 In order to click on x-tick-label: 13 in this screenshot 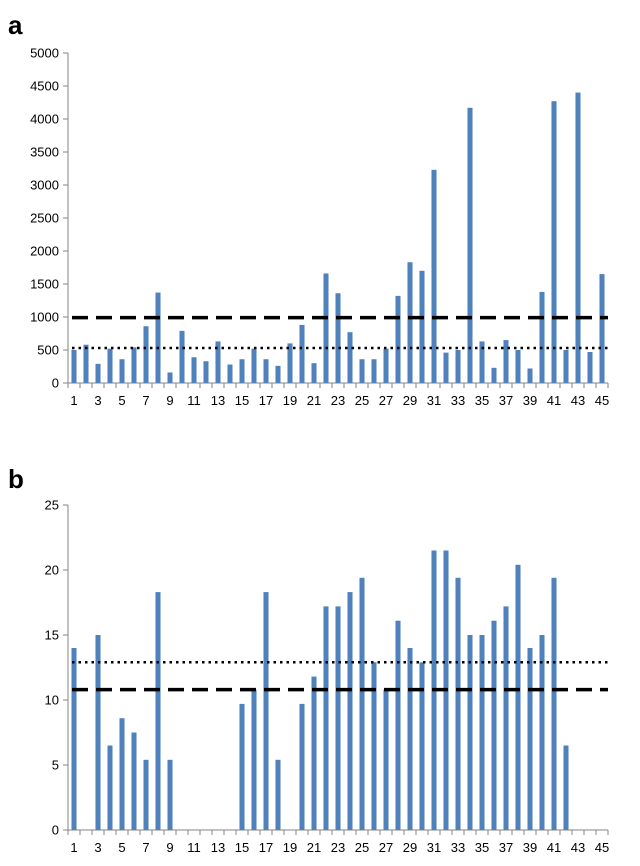, I will do `click(218, 400)`.